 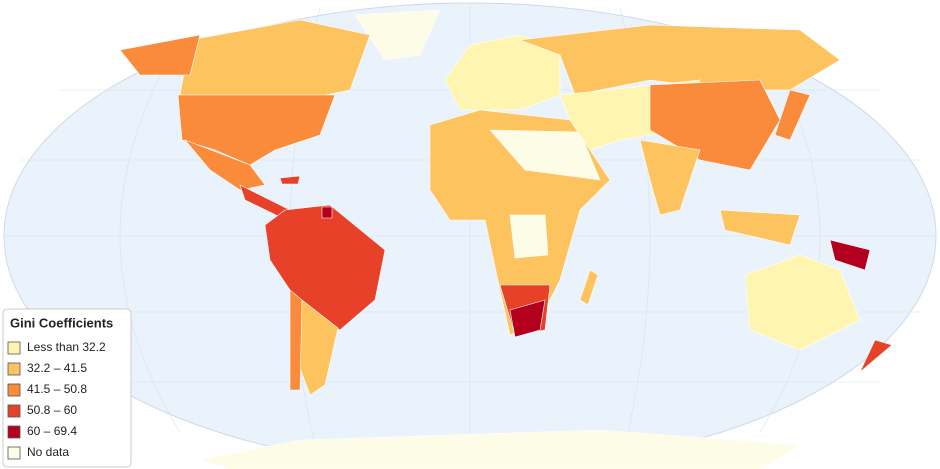 What do you see at coordinates (52, 410) in the screenshot?
I see `legend-label: 50.8 – 60` at bounding box center [52, 410].